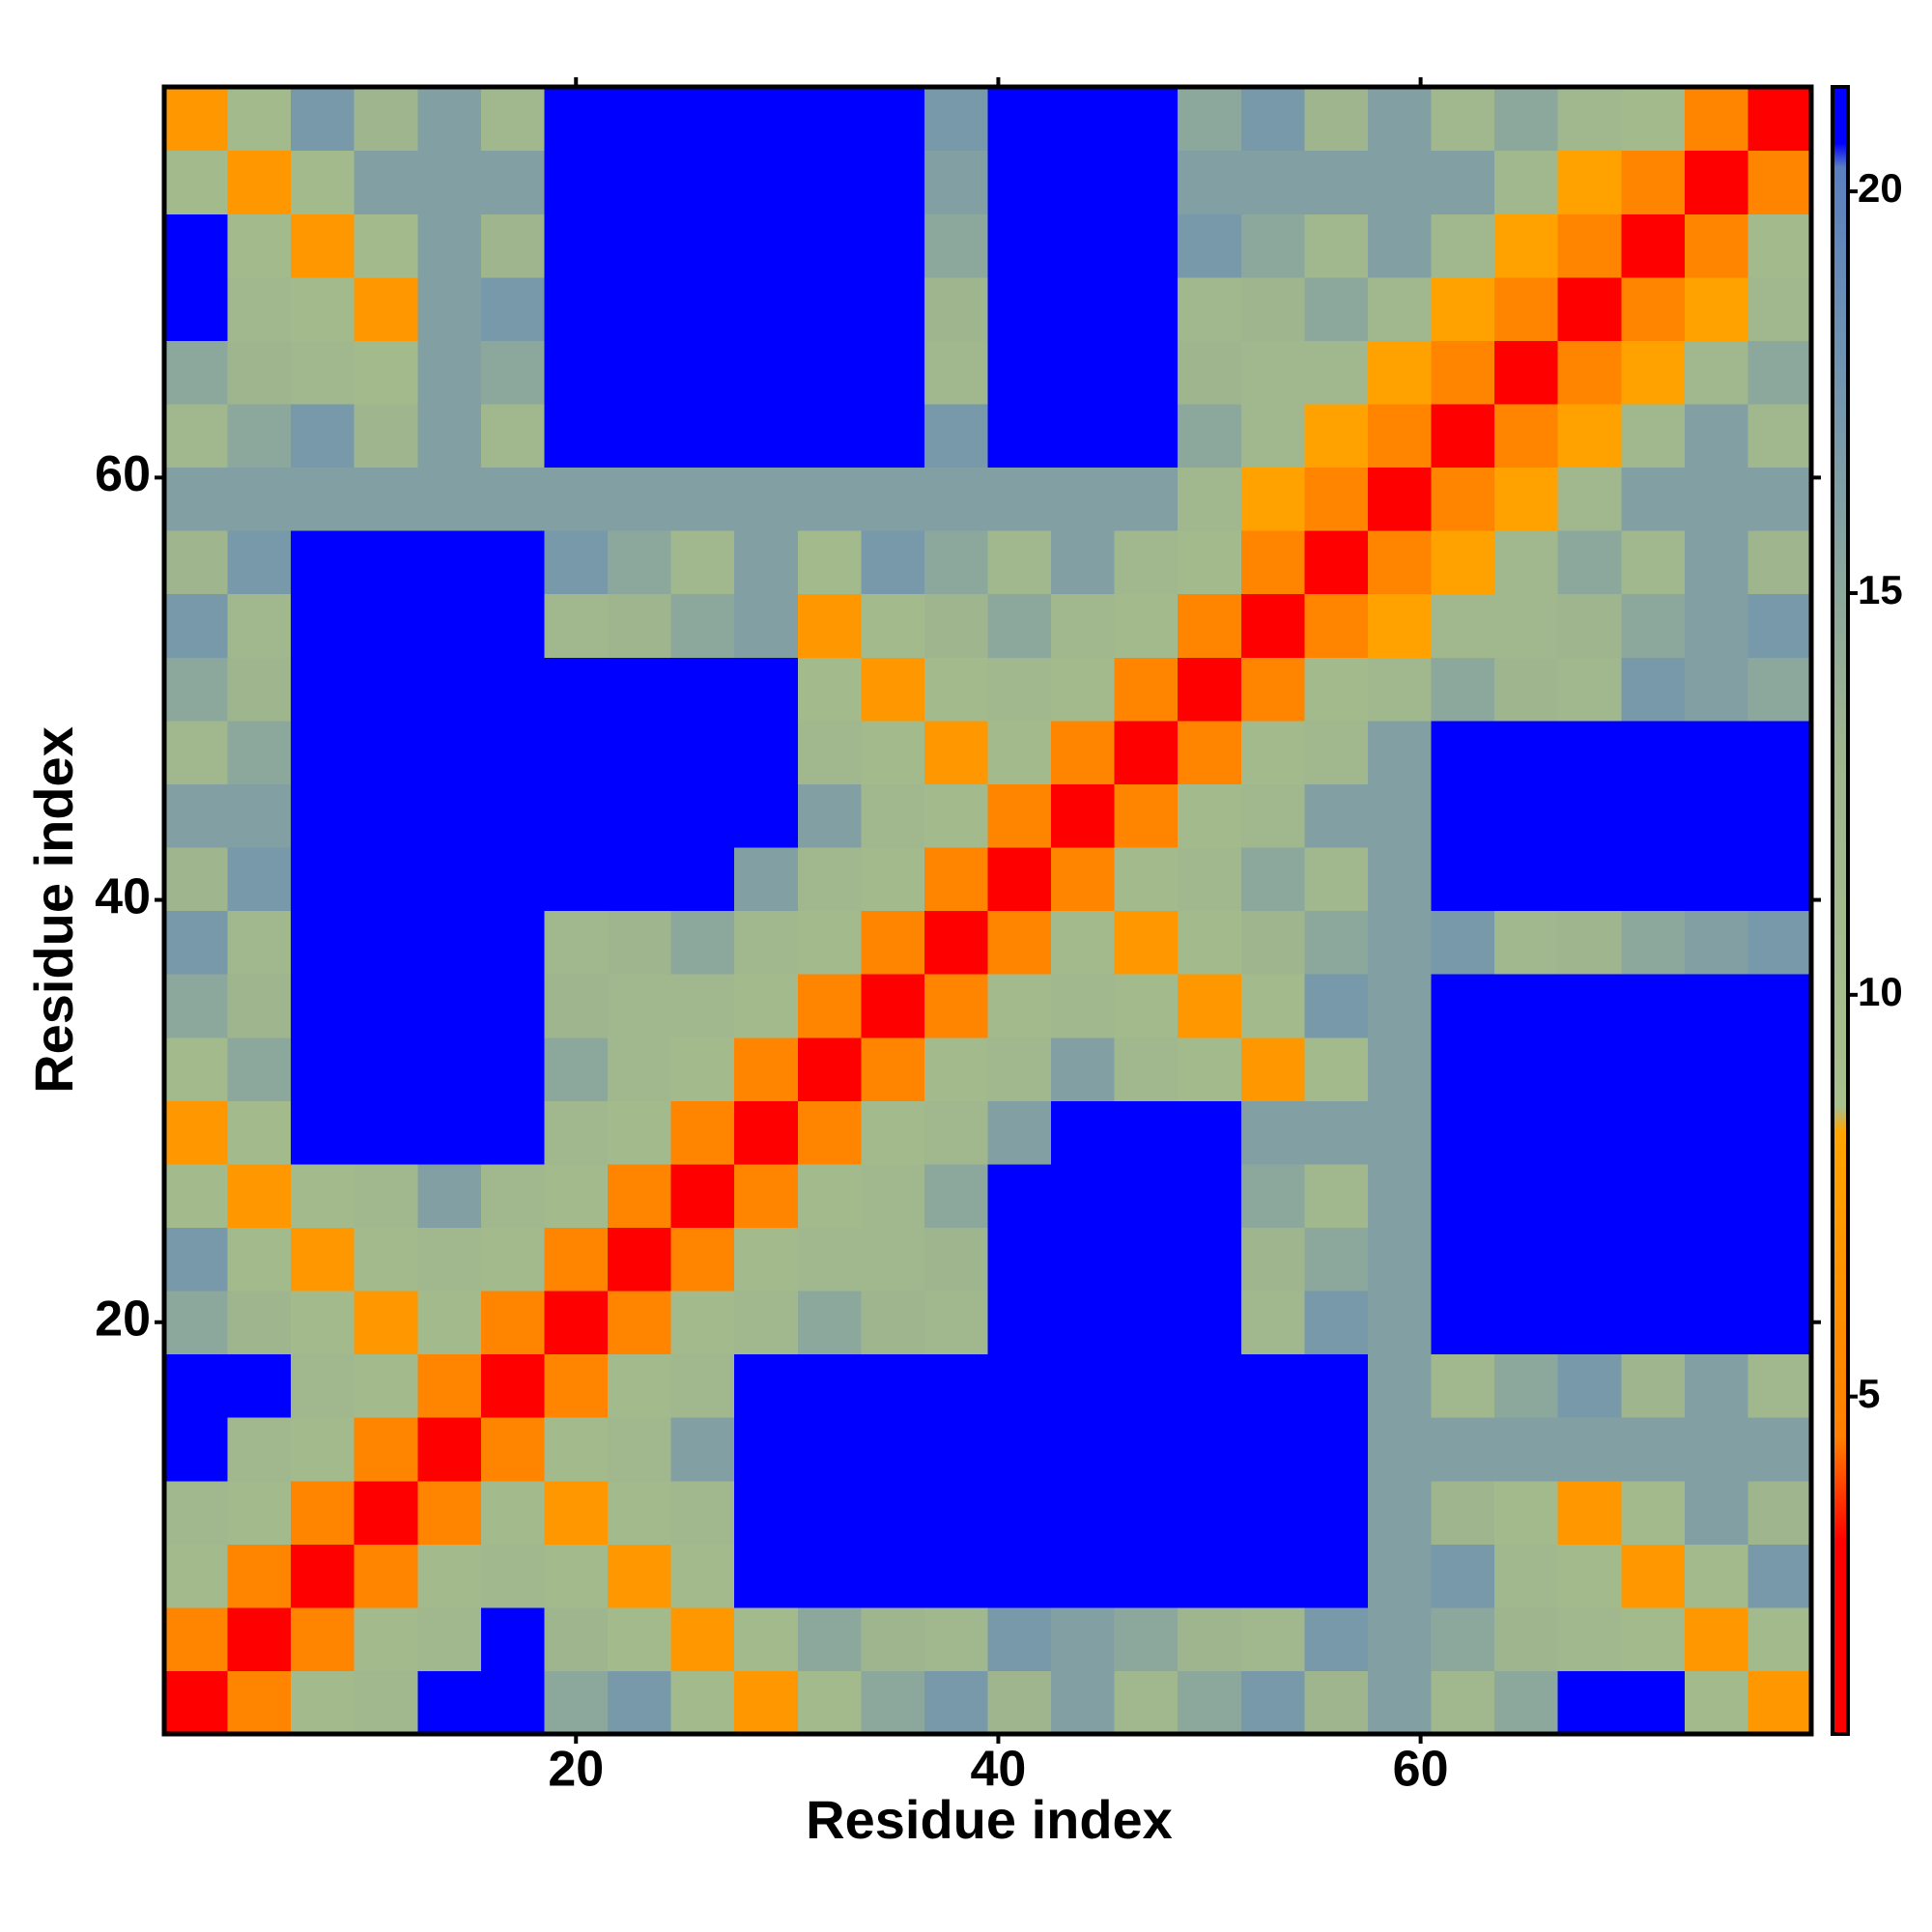  I want to click on x-tick-label: 40, so click(999, 1770).